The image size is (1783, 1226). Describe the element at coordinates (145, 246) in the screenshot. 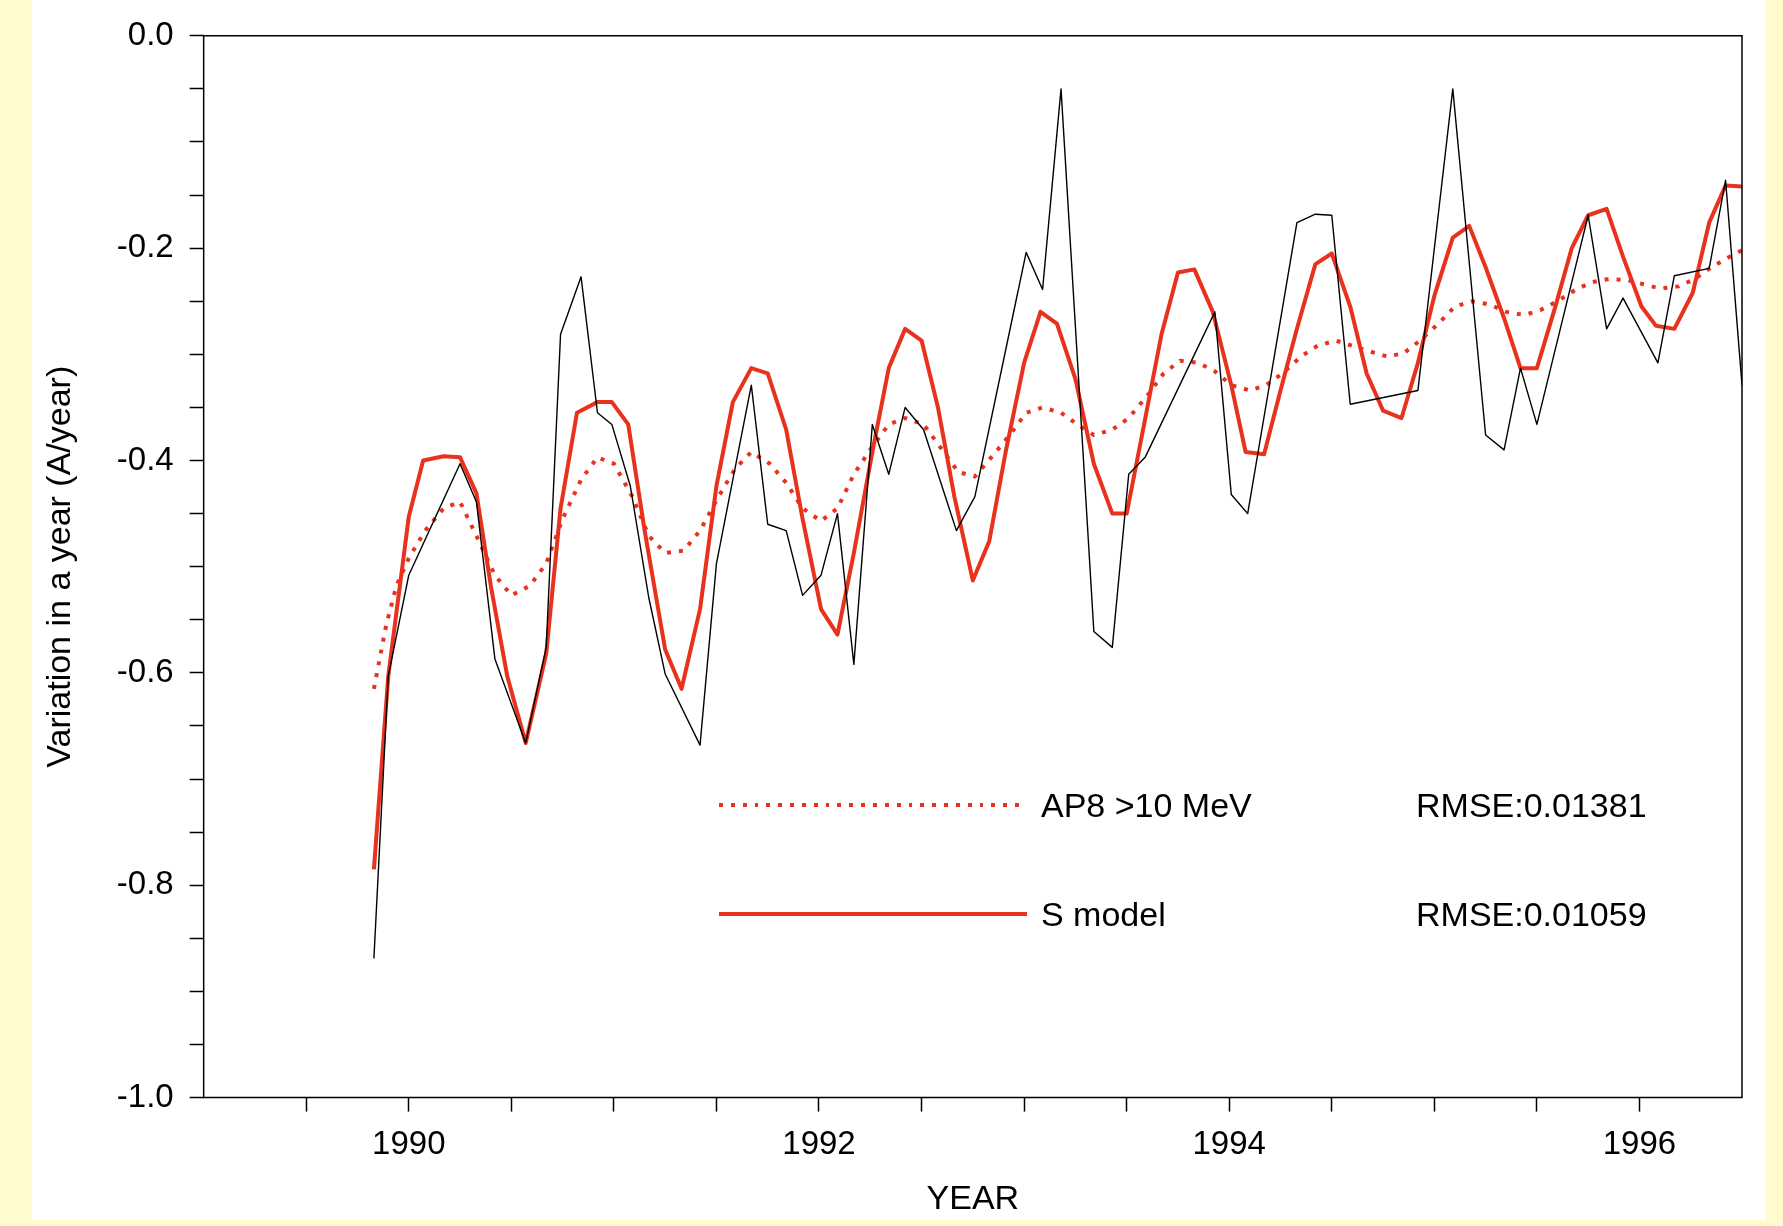

I see `y-tick-label: -0.2` at that location.